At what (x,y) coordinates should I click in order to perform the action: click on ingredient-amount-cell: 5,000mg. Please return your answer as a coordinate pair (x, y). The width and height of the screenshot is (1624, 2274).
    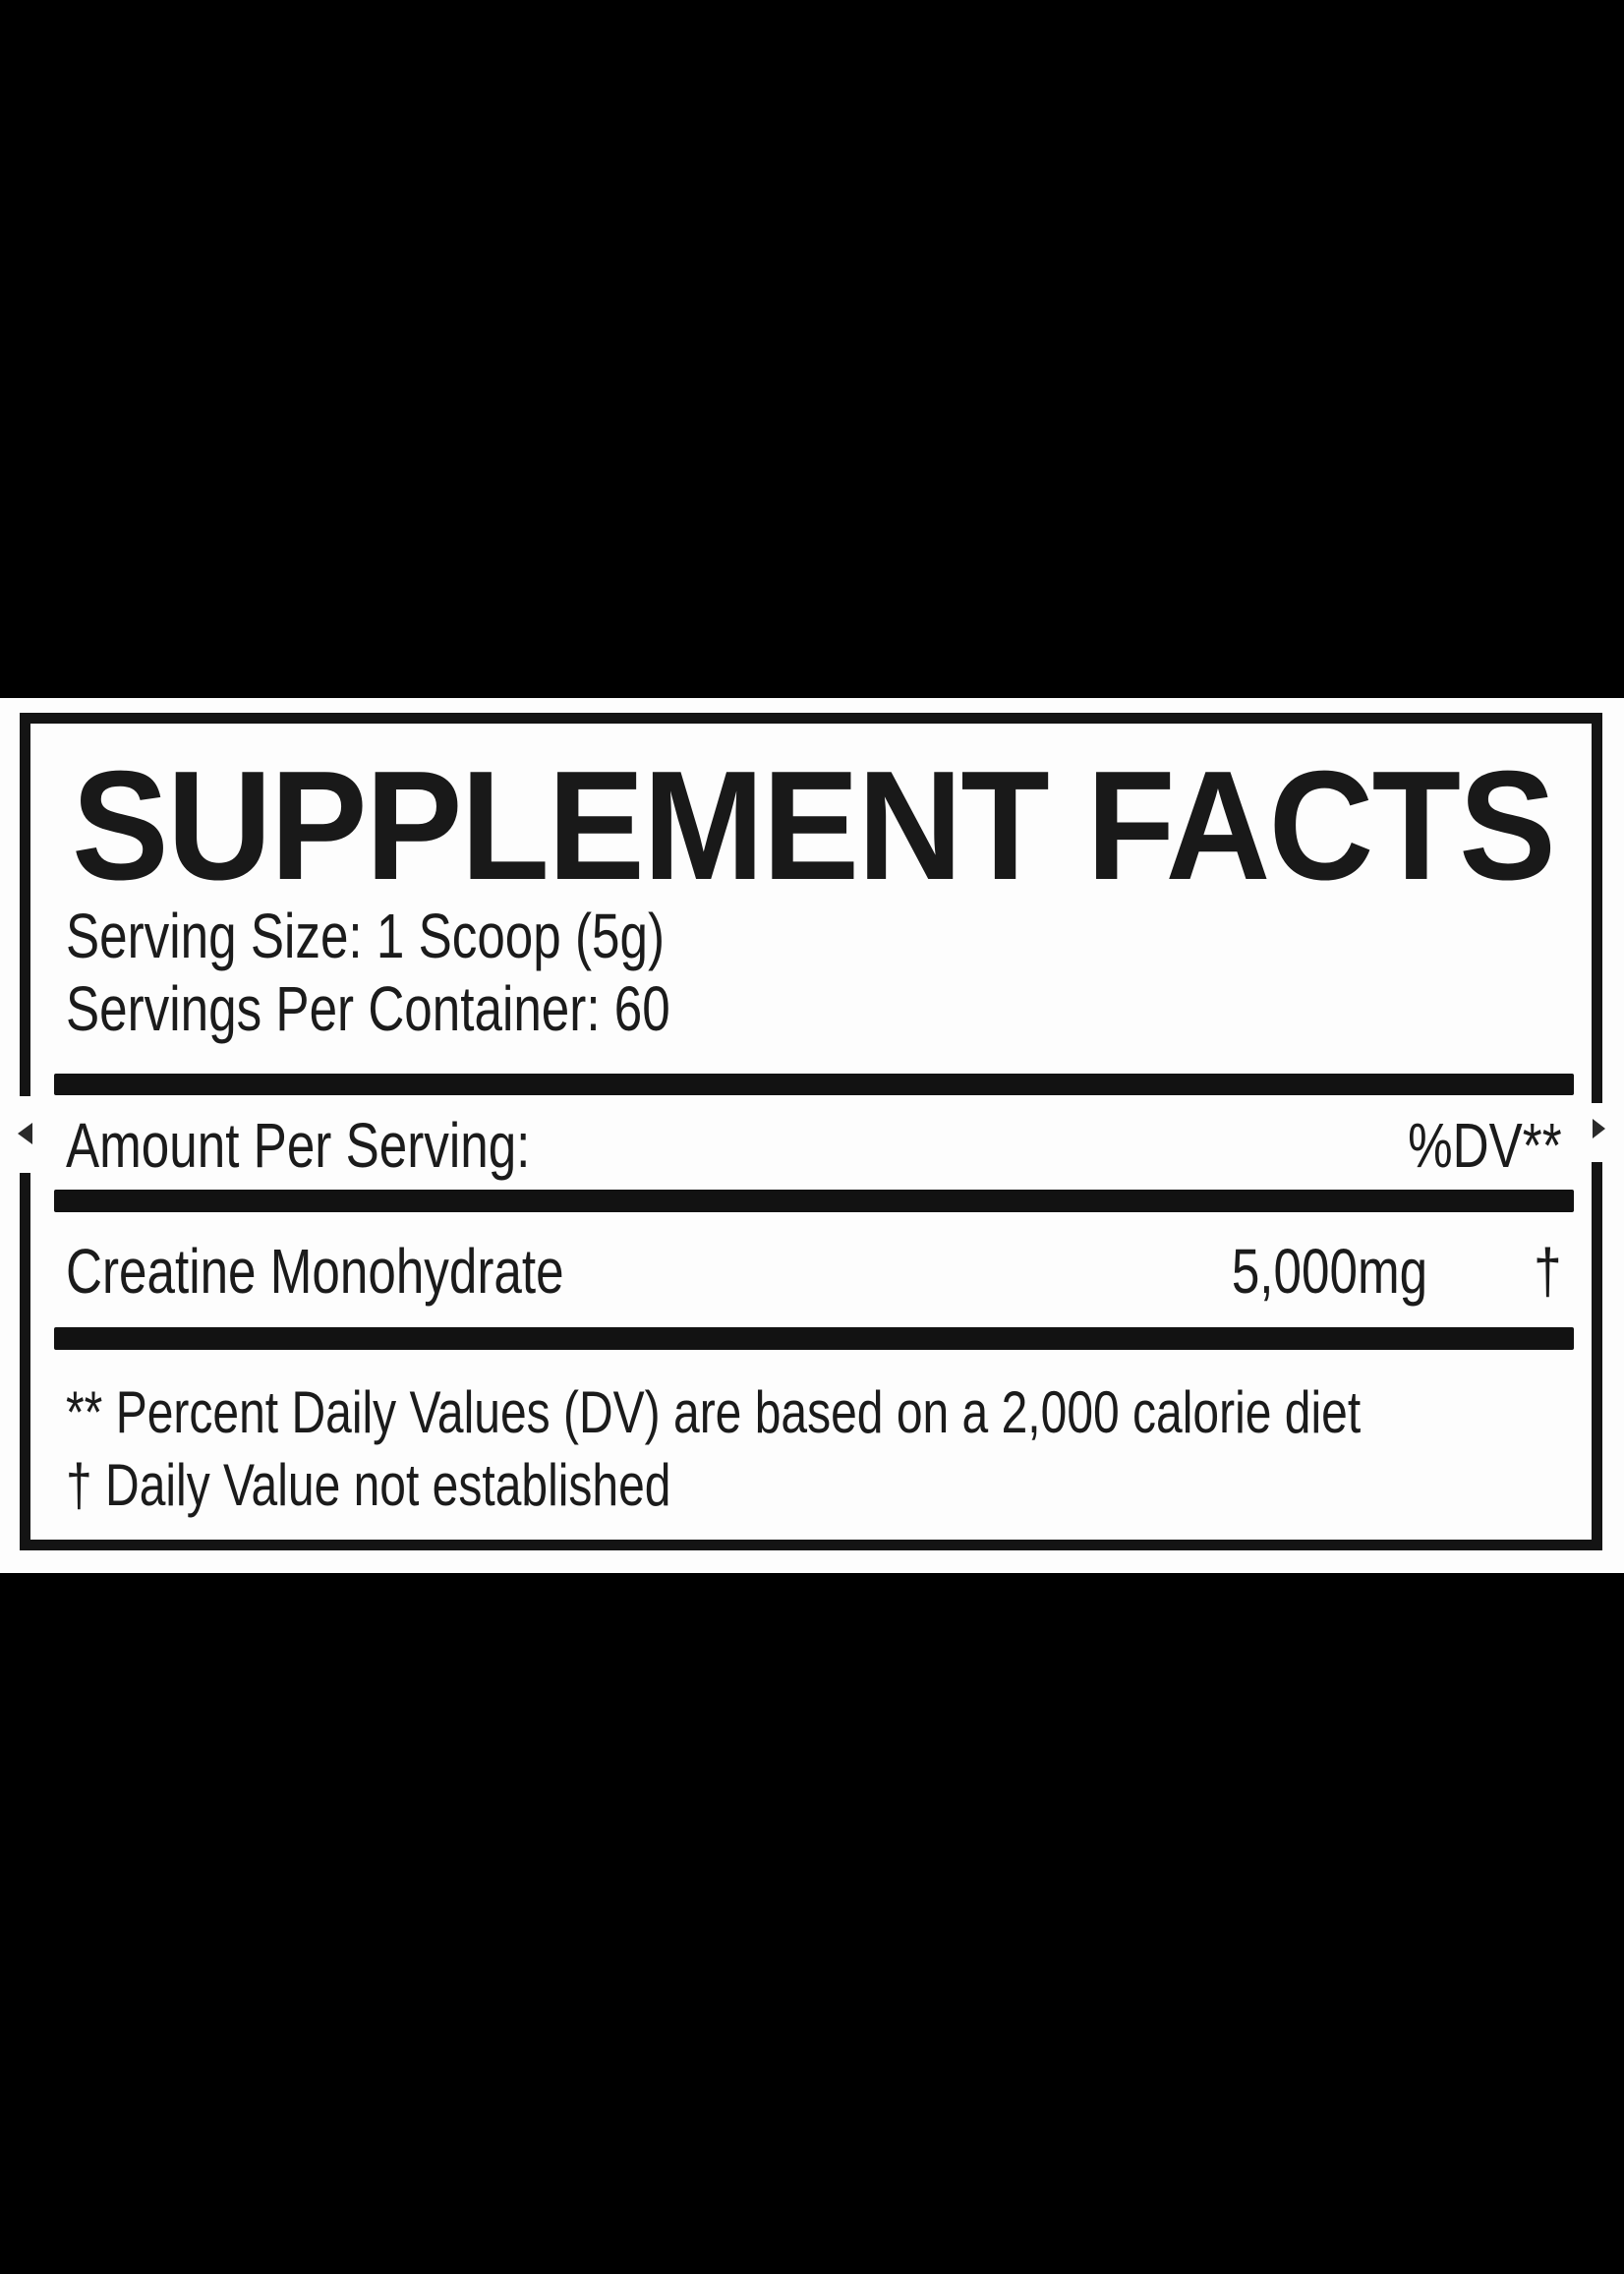
    Looking at the image, I should click on (1305, 1271).